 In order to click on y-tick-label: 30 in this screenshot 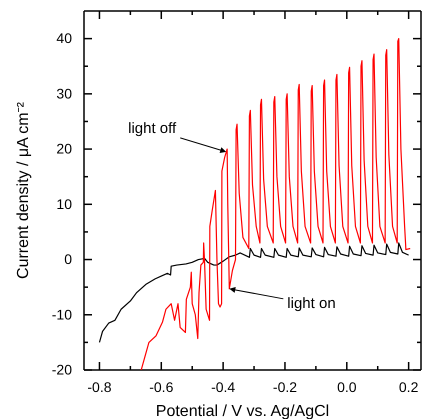, I will do `click(64, 93)`.